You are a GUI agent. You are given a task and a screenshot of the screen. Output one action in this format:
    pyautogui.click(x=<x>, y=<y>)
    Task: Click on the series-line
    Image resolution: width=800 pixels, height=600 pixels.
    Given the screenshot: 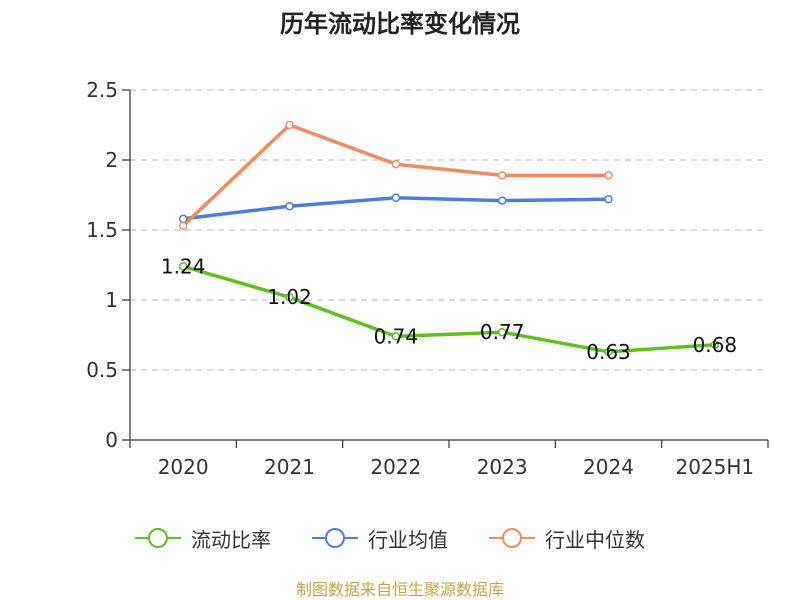 What is the action you would take?
    pyautogui.click(x=448, y=309)
    